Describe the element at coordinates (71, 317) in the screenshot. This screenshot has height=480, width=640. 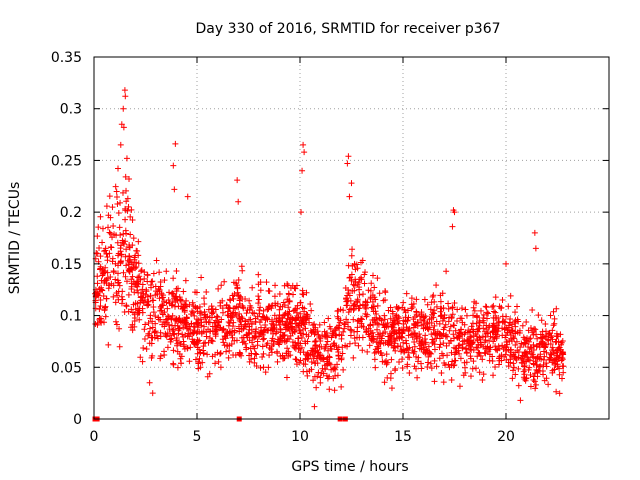
I see `y-tick-label: 0.1` at that location.